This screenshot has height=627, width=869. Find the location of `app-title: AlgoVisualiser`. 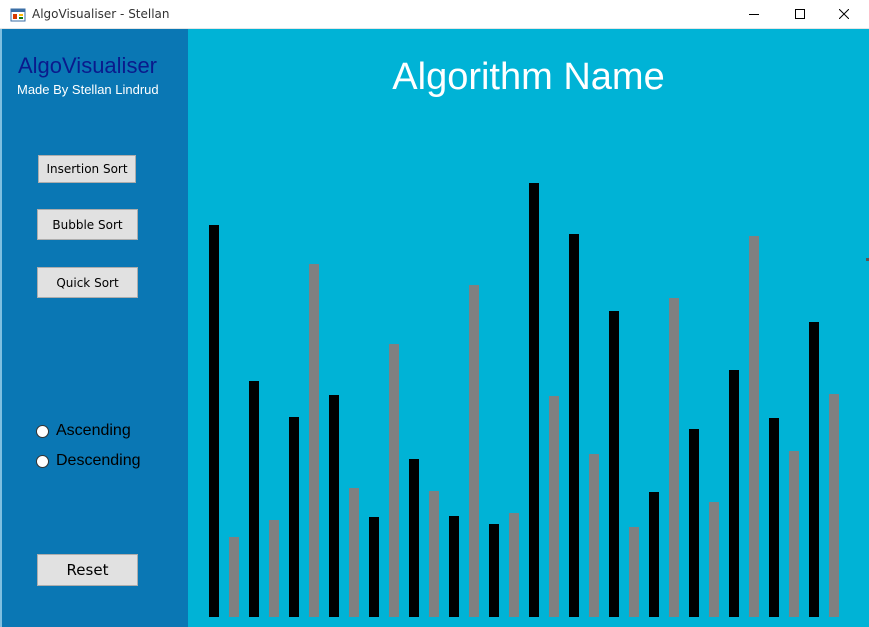

app-title: AlgoVisualiser is located at coordinates (88, 65).